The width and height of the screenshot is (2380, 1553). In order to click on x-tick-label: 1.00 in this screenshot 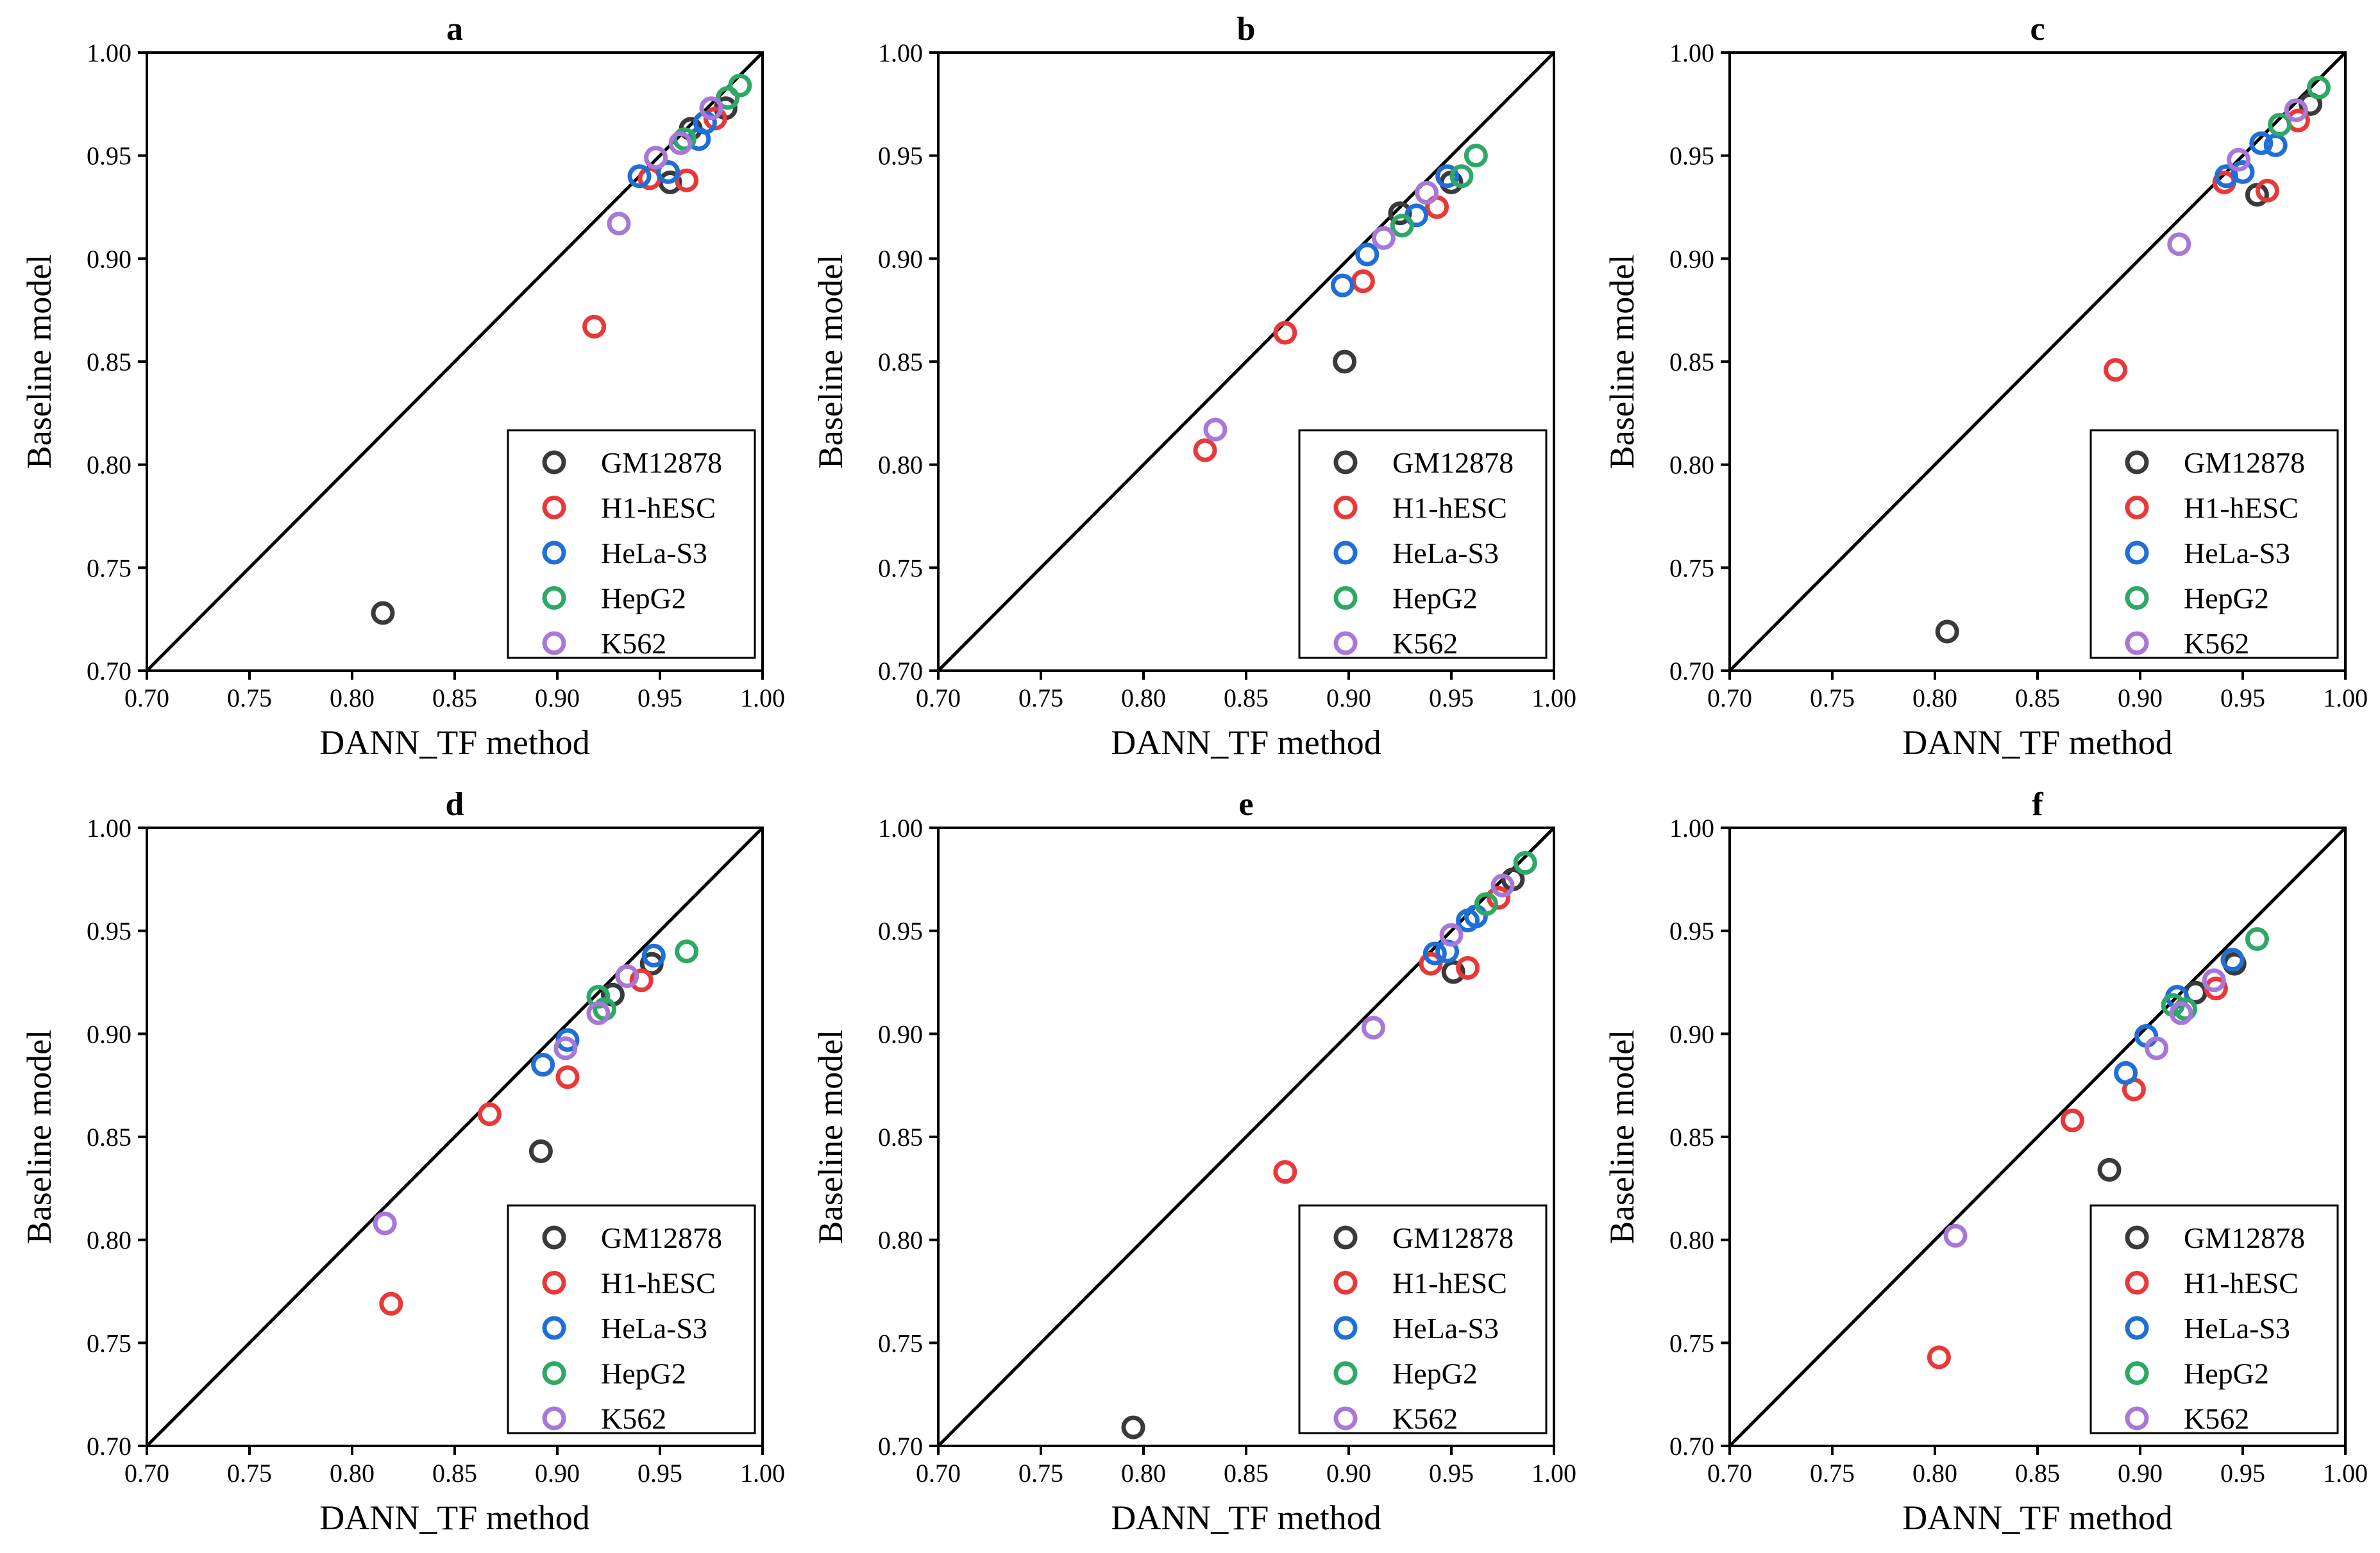, I will do `click(762, 698)`.